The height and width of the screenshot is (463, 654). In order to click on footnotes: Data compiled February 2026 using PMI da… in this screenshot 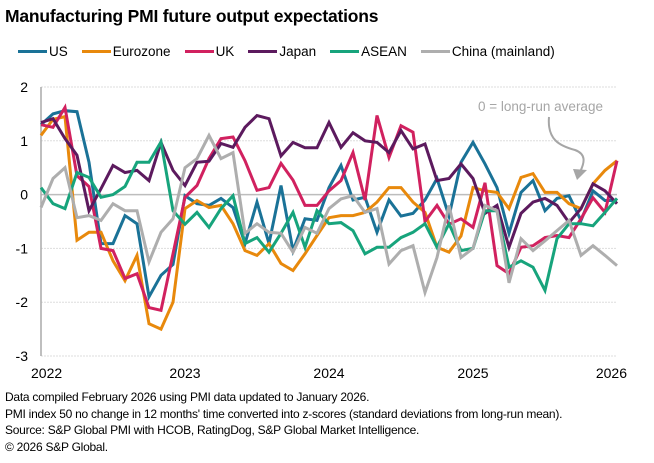, I will do `click(283, 422)`.